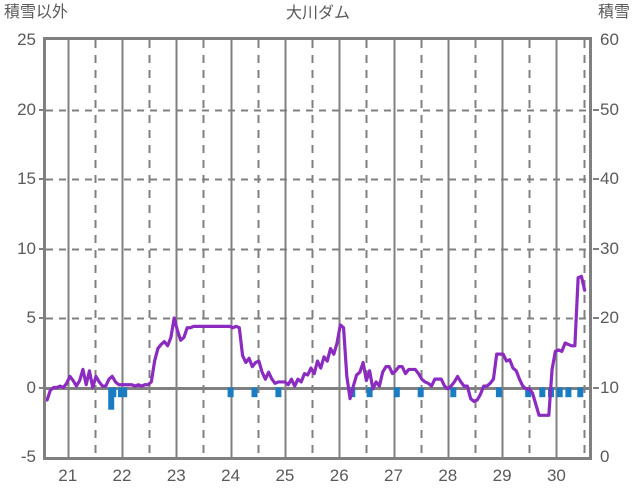  I want to click on x-axis-tick-label: 30, so click(556, 475).